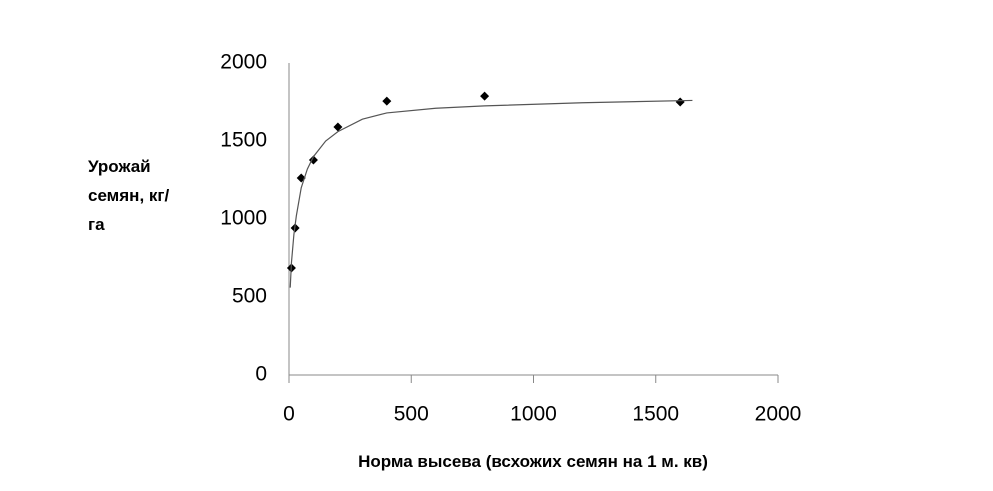 The width and height of the screenshot is (993, 491). Describe the element at coordinates (289, 414) in the screenshot. I see `x-tick-label: 0` at that location.